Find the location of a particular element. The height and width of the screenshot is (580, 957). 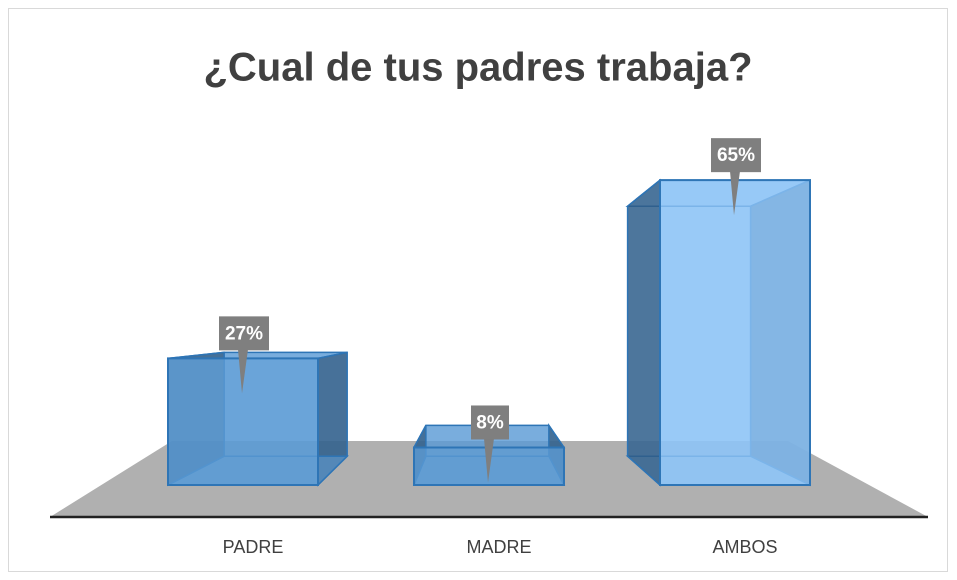

bar-face is located at coordinates (643, 332).